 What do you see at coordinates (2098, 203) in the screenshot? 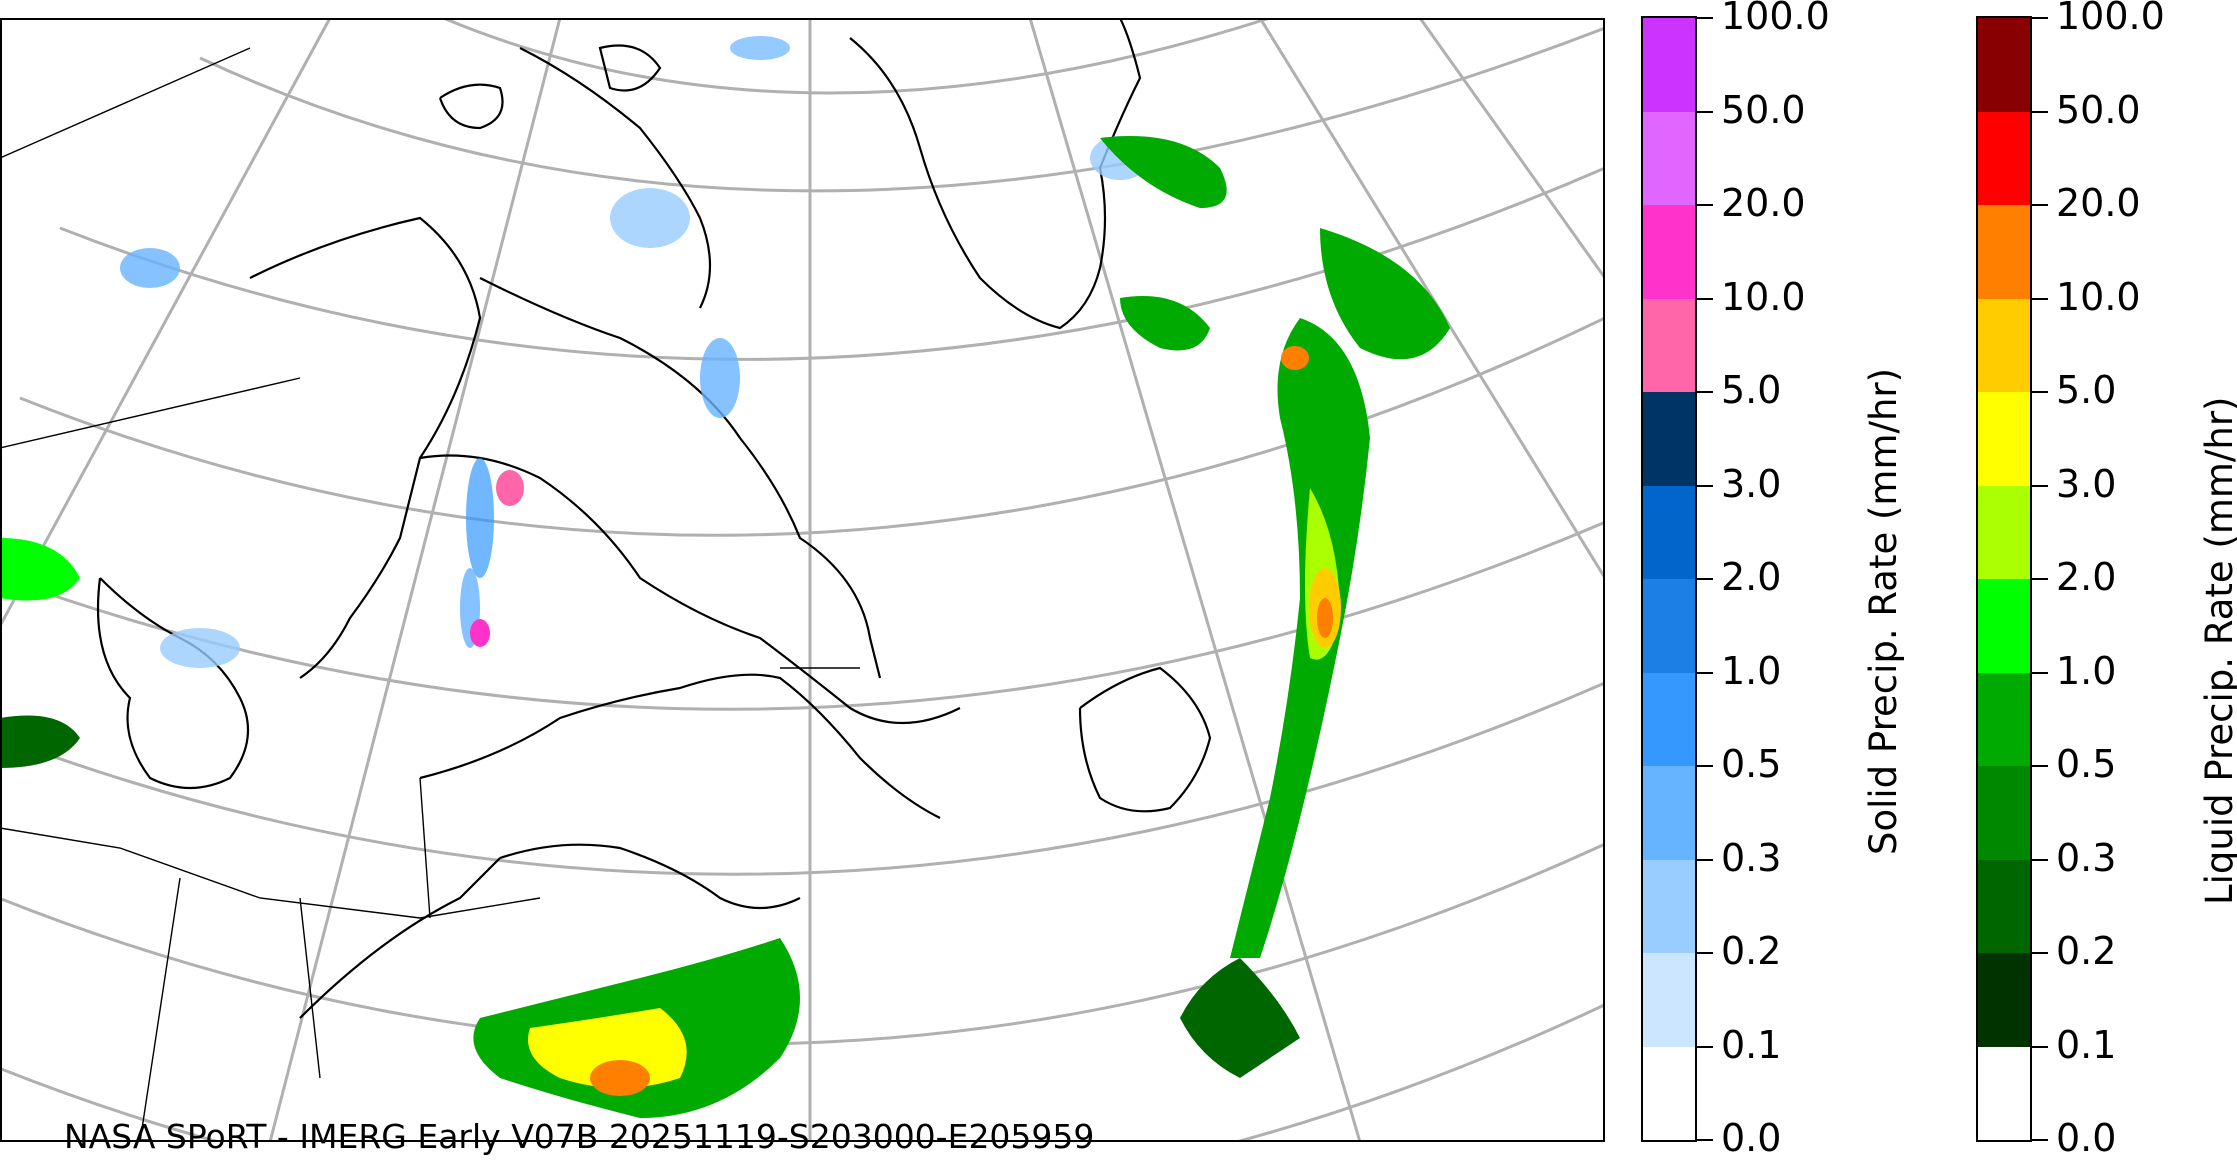
I see `colorbar-tick-label: 20.0` at bounding box center [2098, 203].